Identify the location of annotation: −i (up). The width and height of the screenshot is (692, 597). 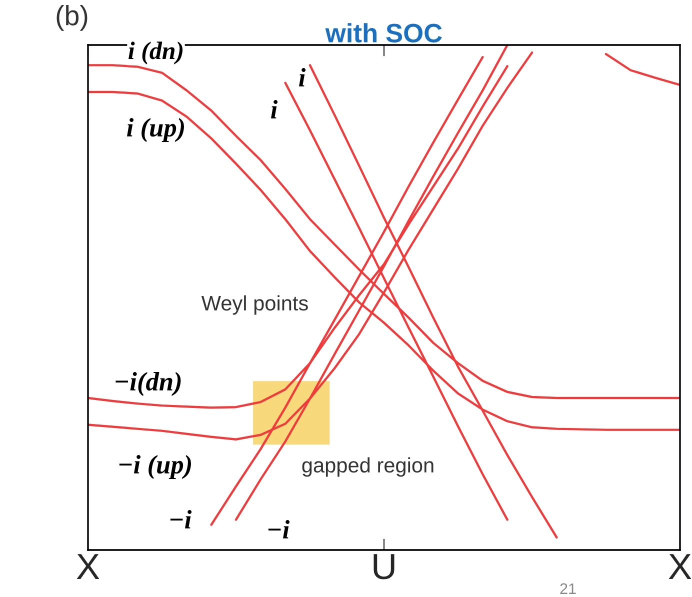
(155, 467).